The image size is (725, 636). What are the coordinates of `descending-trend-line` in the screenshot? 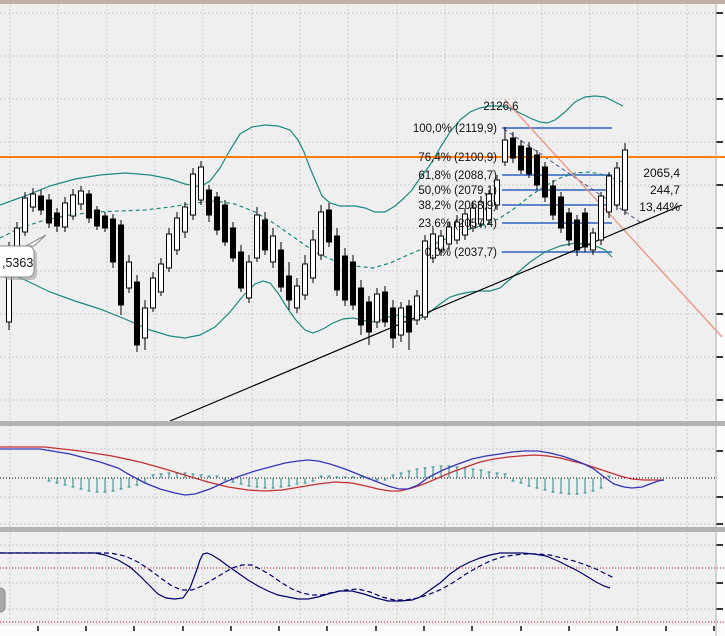 It's located at (613, 218).